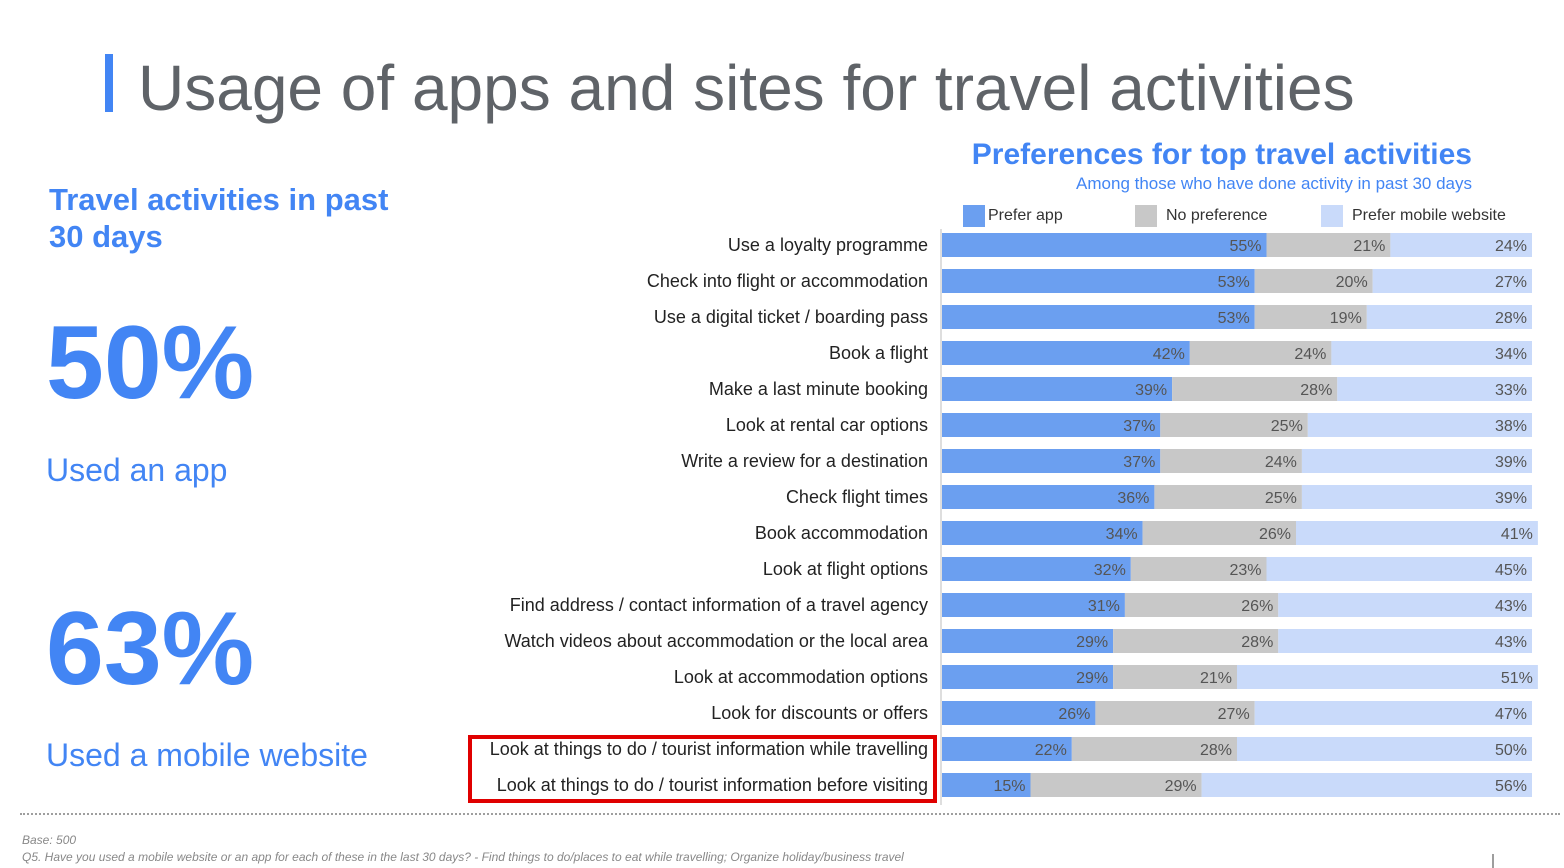 The width and height of the screenshot is (1564, 868). What do you see at coordinates (1429, 215) in the screenshot?
I see `legend-label: Prefer mobile website` at bounding box center [1429, 215].